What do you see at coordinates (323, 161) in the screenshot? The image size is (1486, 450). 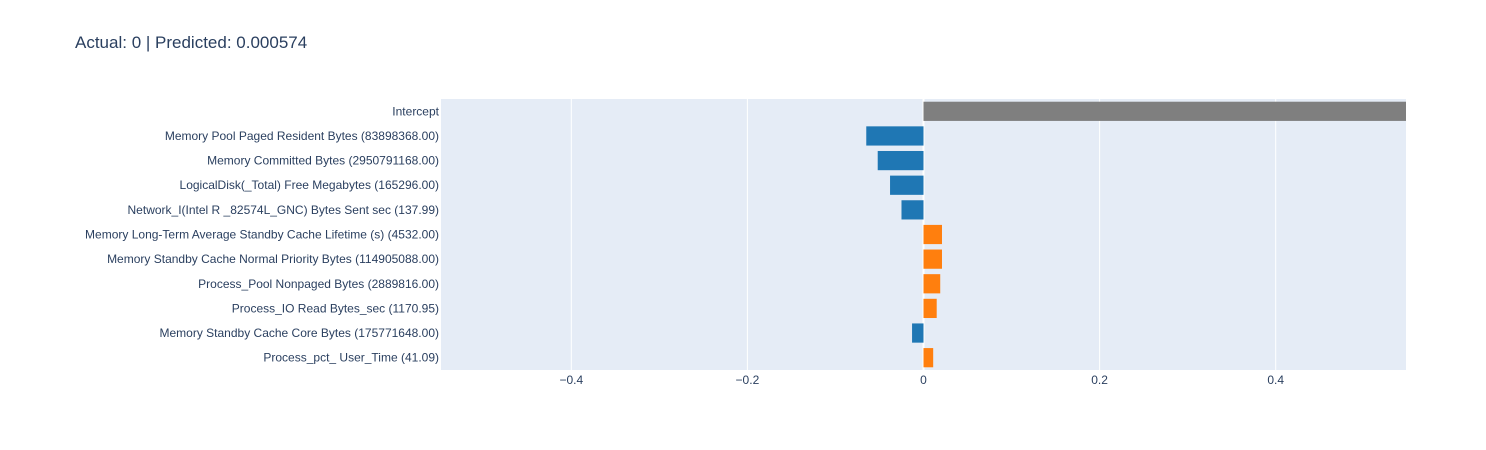 I see `y-tick-label: Memory Committed Bytes (2950791168.00)` at bounding box center [323, 161].